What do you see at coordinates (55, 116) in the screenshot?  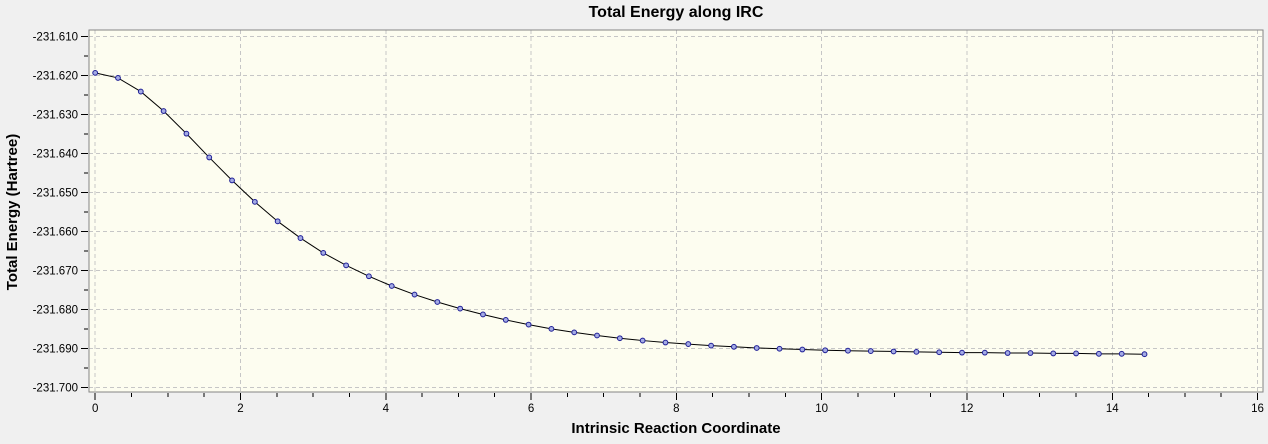 I see `y-tick-label: -231.630` at bounding box center [55, 116].